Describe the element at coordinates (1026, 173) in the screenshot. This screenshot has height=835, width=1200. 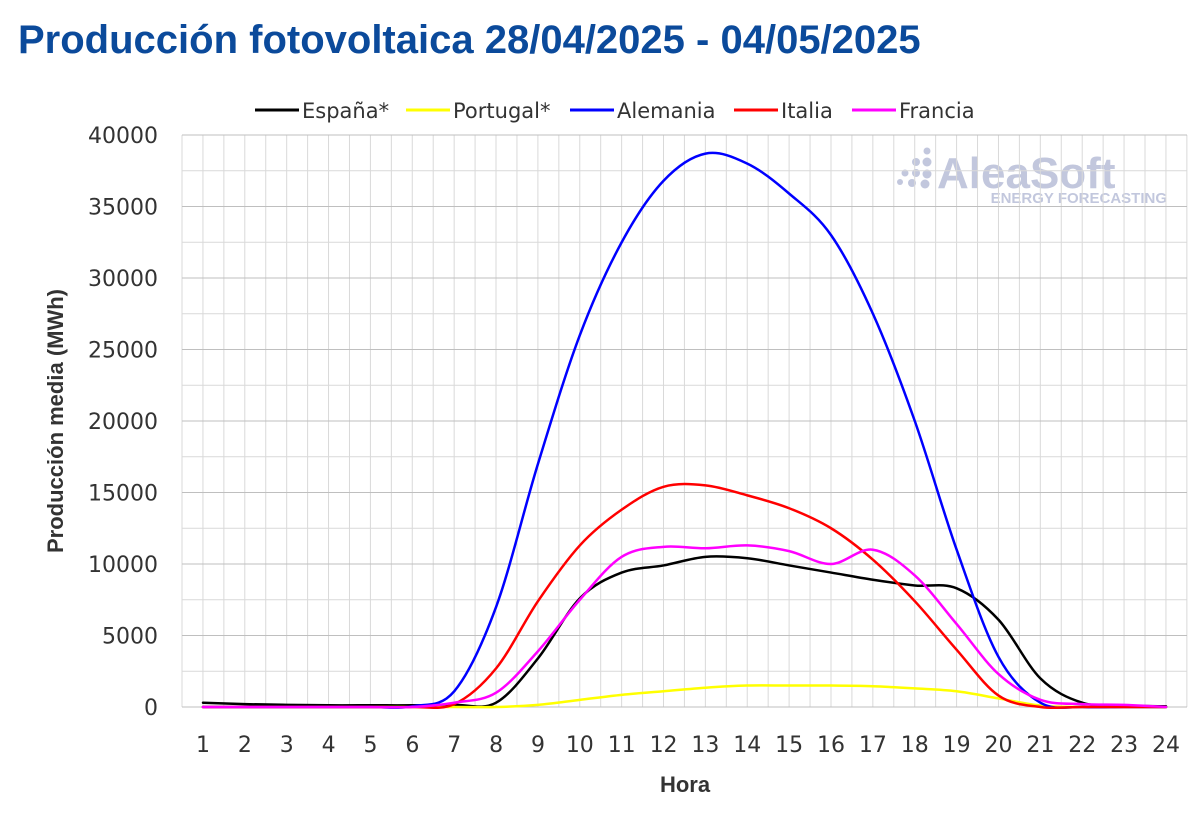
I see `watermark-brand: AleaSoft` at that location.